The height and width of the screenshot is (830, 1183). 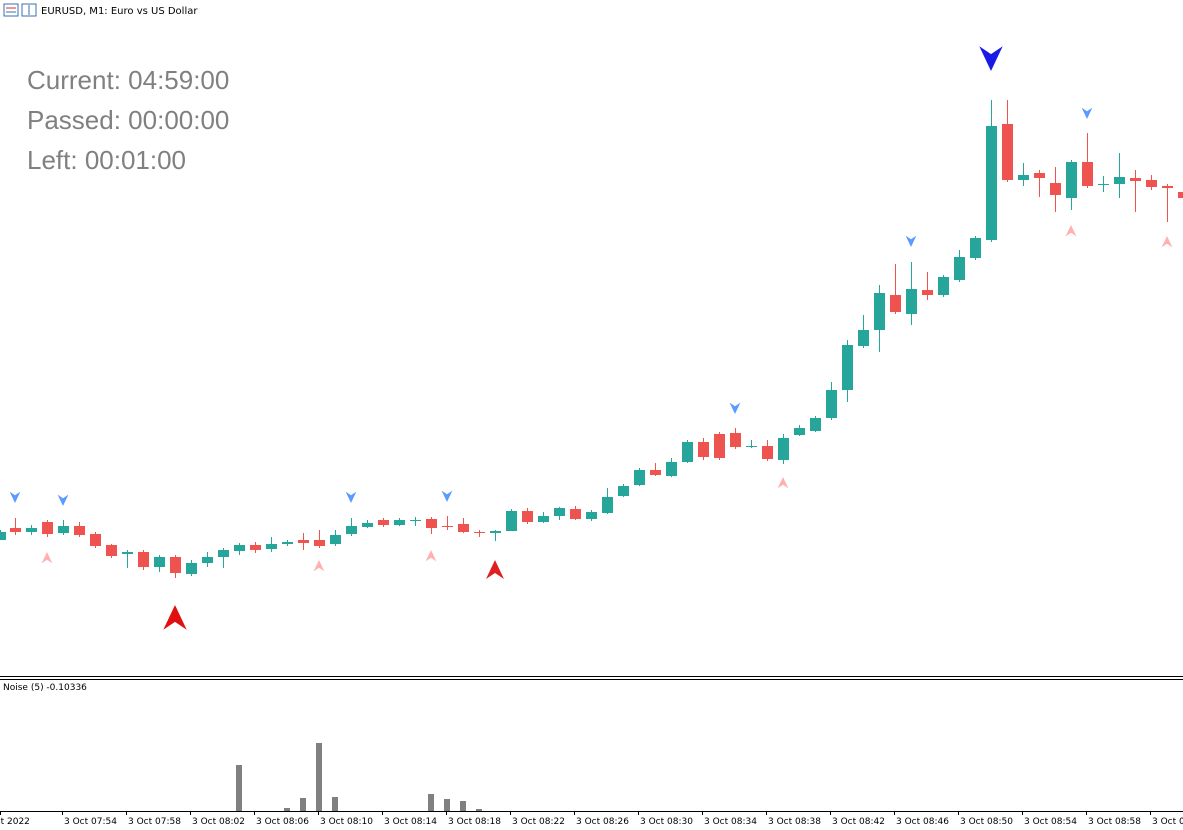 I want to click on time-label: 3 Oct 08:26, so click(x=602, y=822).